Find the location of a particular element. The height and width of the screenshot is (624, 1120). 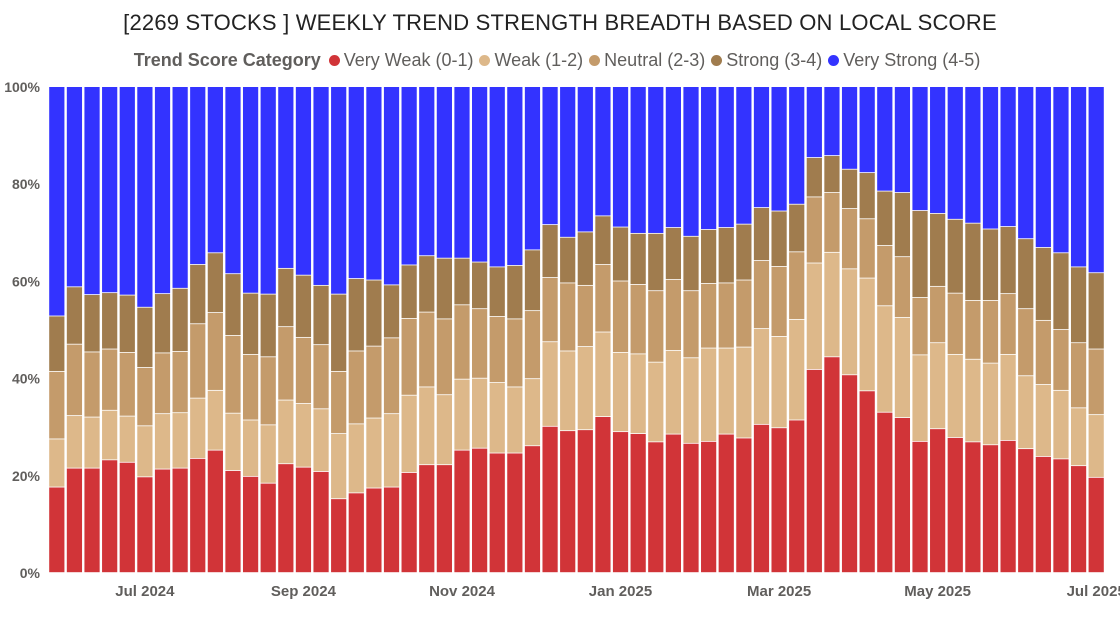

legend-item-very-strong: Very Strong (4-5) is located at coordinates (904, 60).